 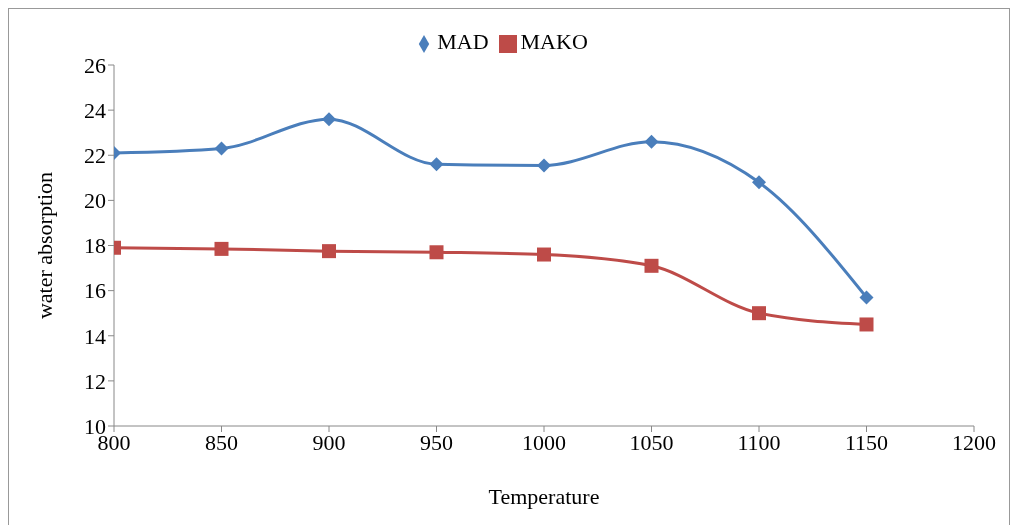 What do you see at coordinates (651, 442) in the screenshot?
I see `x-tick-label: 1050` at bounding box center [651, 442].